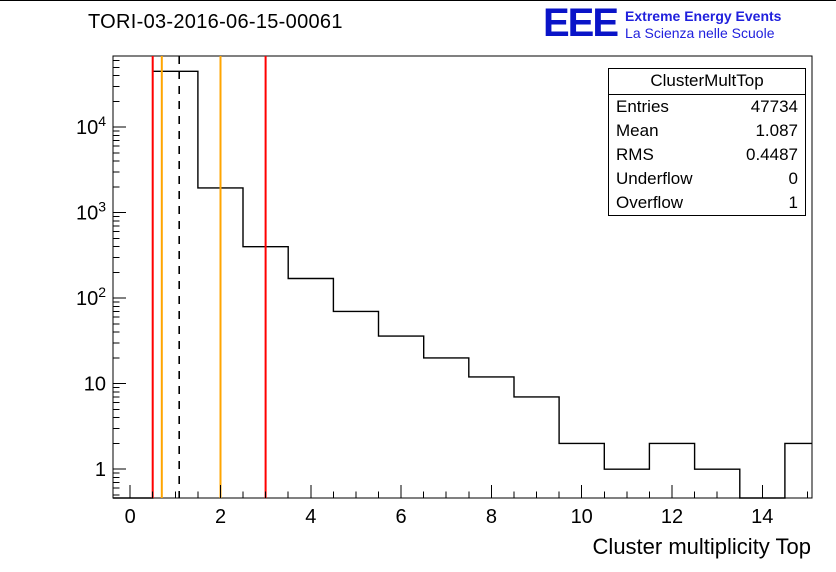  I want to click on stats-value: 1.087, so click(776, 130).